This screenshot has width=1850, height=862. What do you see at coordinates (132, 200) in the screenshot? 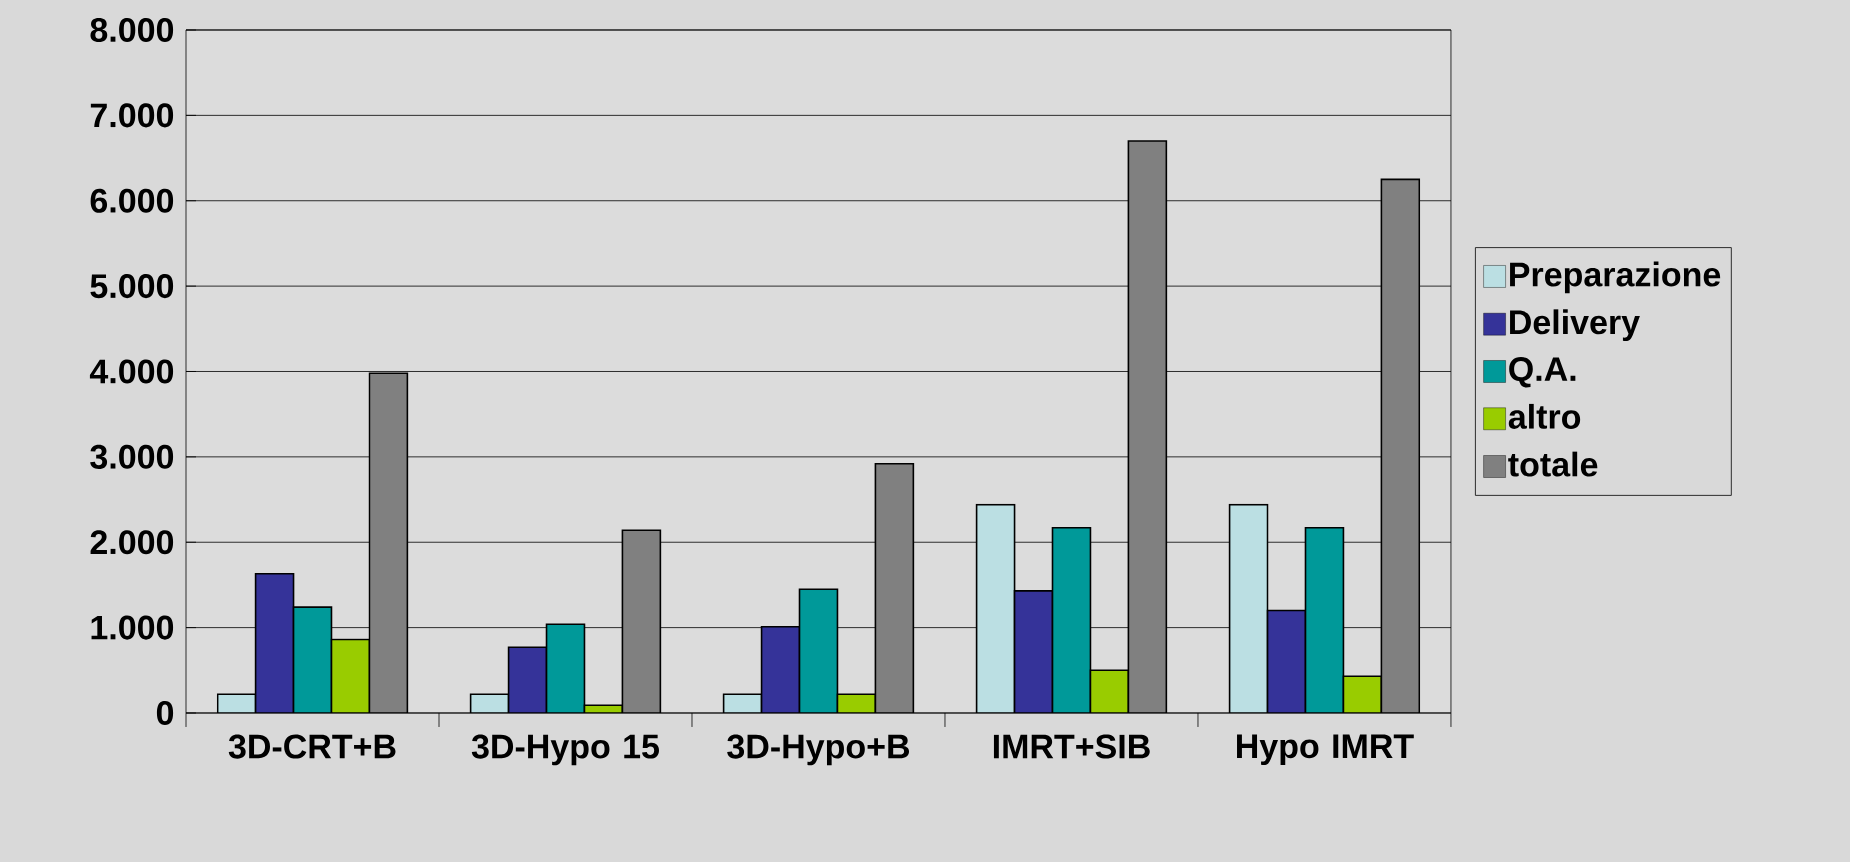
I see `y-tick-label: 6.000` at bounding box center [132, 200].